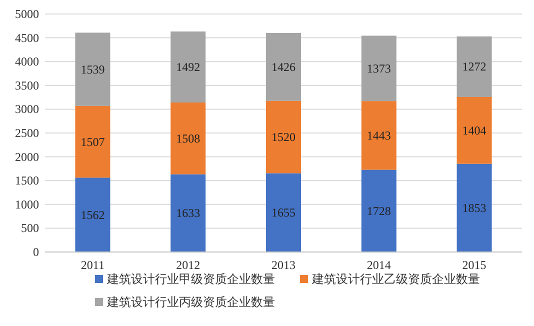  I want to click on data-label: 1633, so click(188, 213).